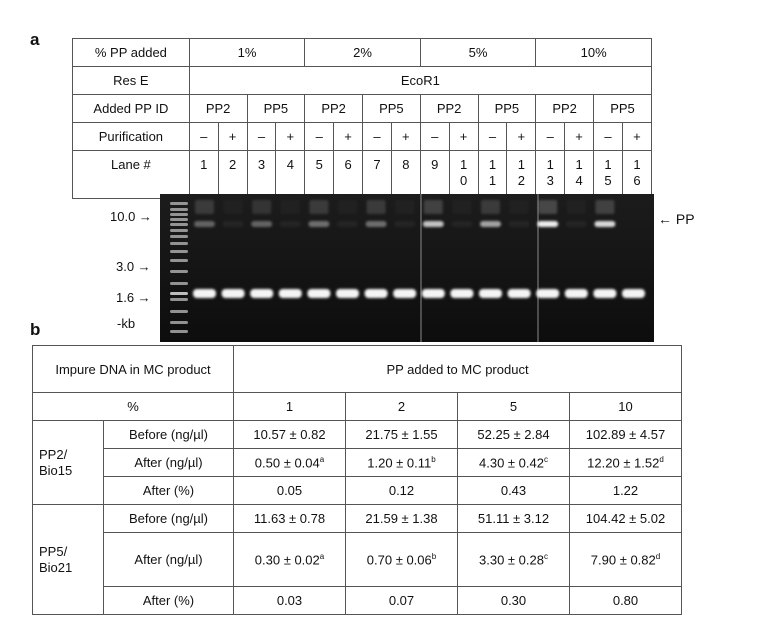 The height and width of the screenshot is (643, 758). What do you see at coordinates (289, 518) in the screenshot?
I see `value-cell: 11.63 ± 0.78` at bounding box center [289, 518].